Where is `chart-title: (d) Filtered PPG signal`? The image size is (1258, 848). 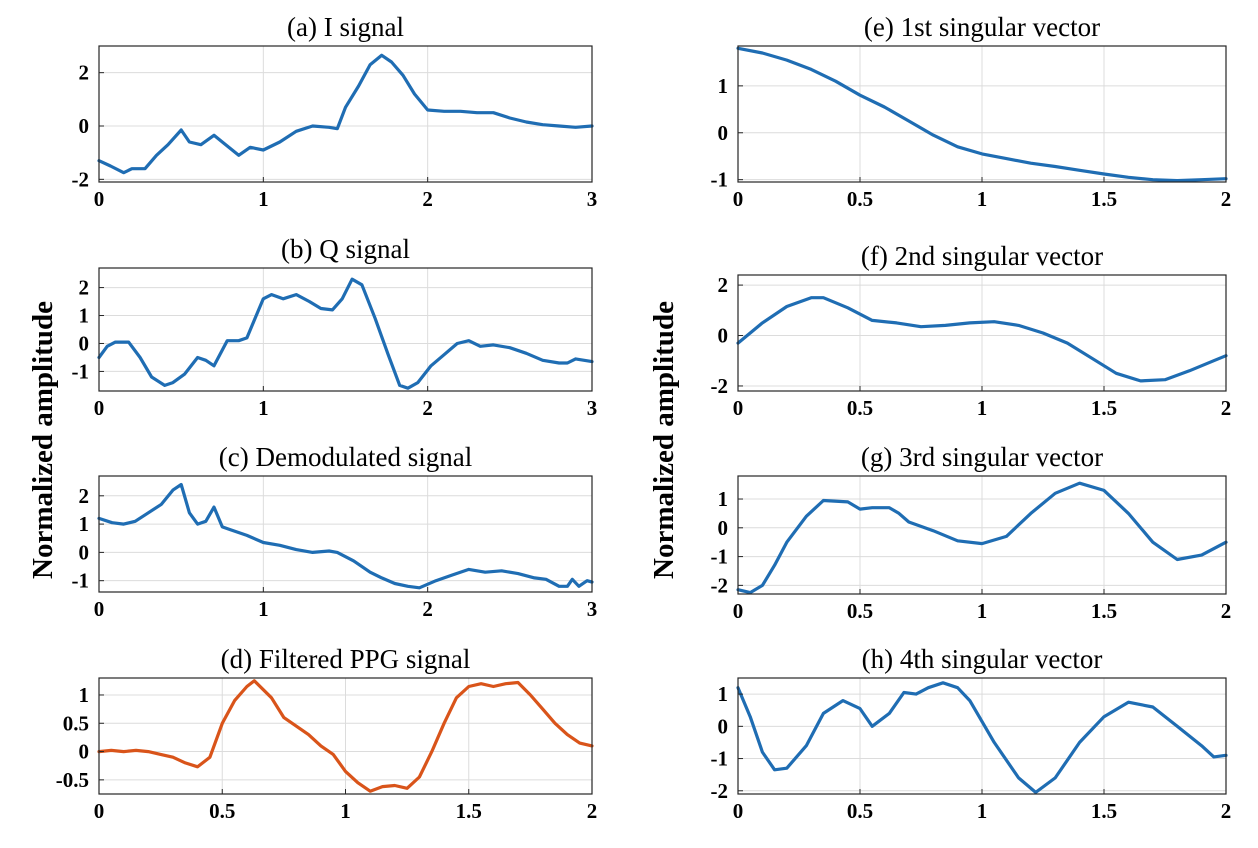 chart-title: (d) Filtered PPG signal is located at coordinates (346, 659).